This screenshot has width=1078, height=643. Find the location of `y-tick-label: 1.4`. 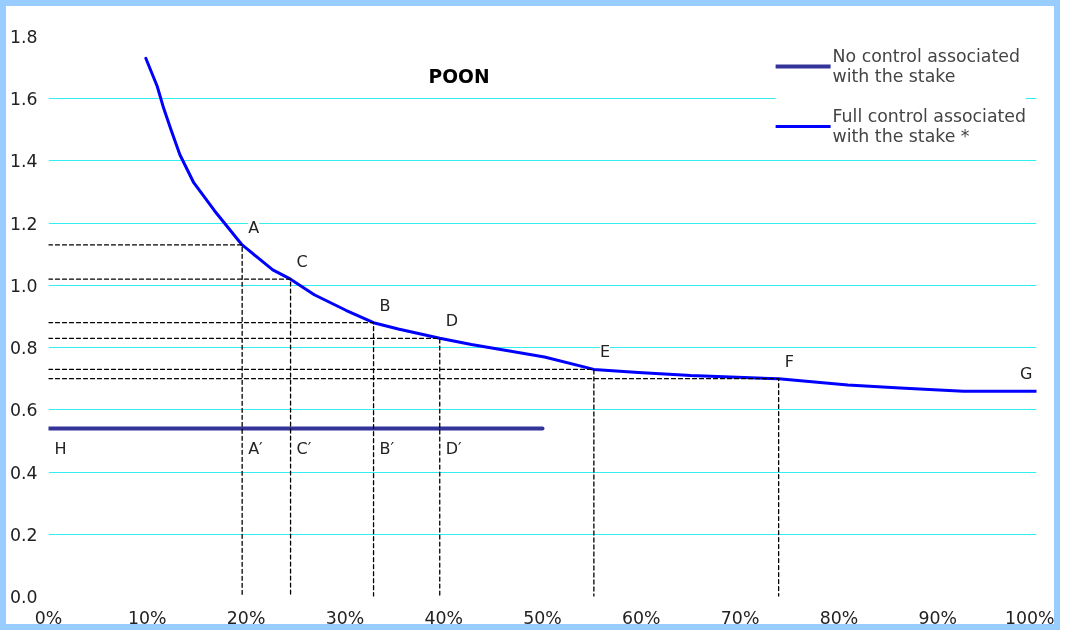

y-tick-label: 1.4 is located at coordinates (23, 161).